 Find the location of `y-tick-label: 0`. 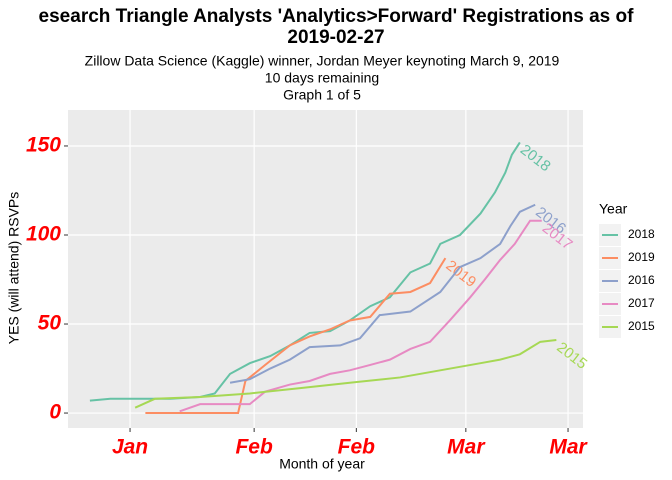

y-tick-label: 0 is located at coordinates (55, 412).